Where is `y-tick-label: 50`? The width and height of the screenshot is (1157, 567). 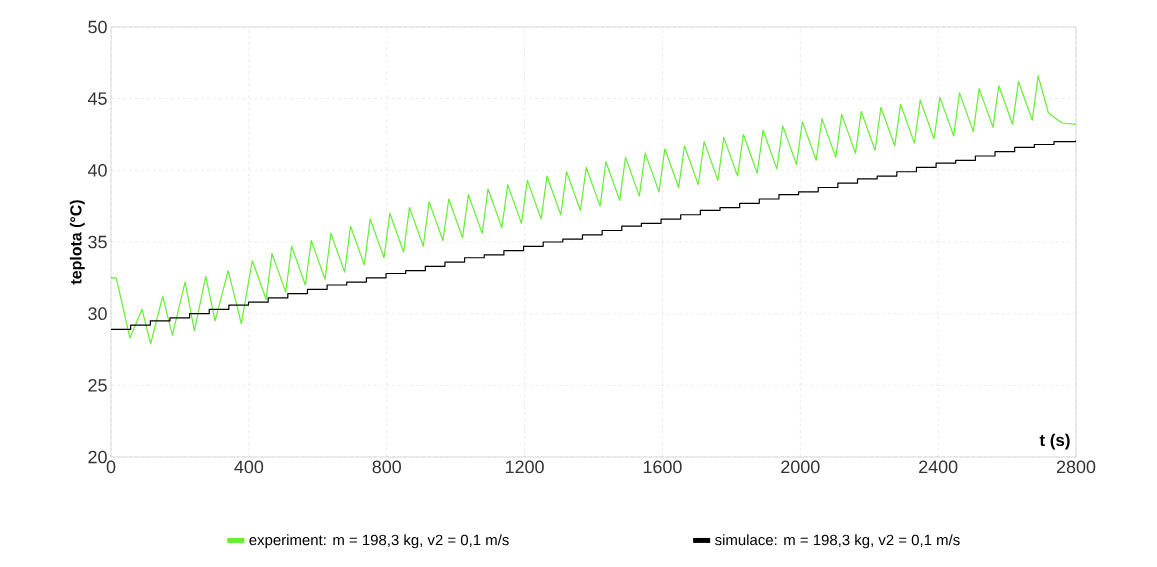
y-tick-label: 50 is located at coordinates (97, 27).